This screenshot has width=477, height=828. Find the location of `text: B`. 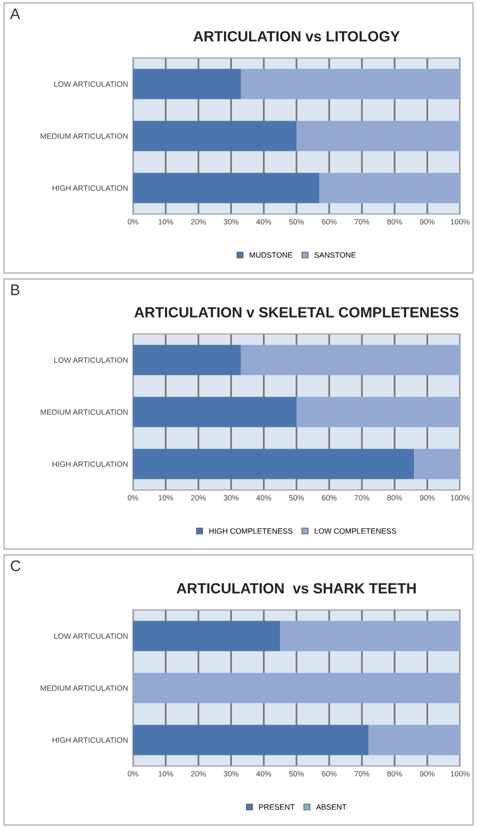

text: B is located at coordinates (15, 290).